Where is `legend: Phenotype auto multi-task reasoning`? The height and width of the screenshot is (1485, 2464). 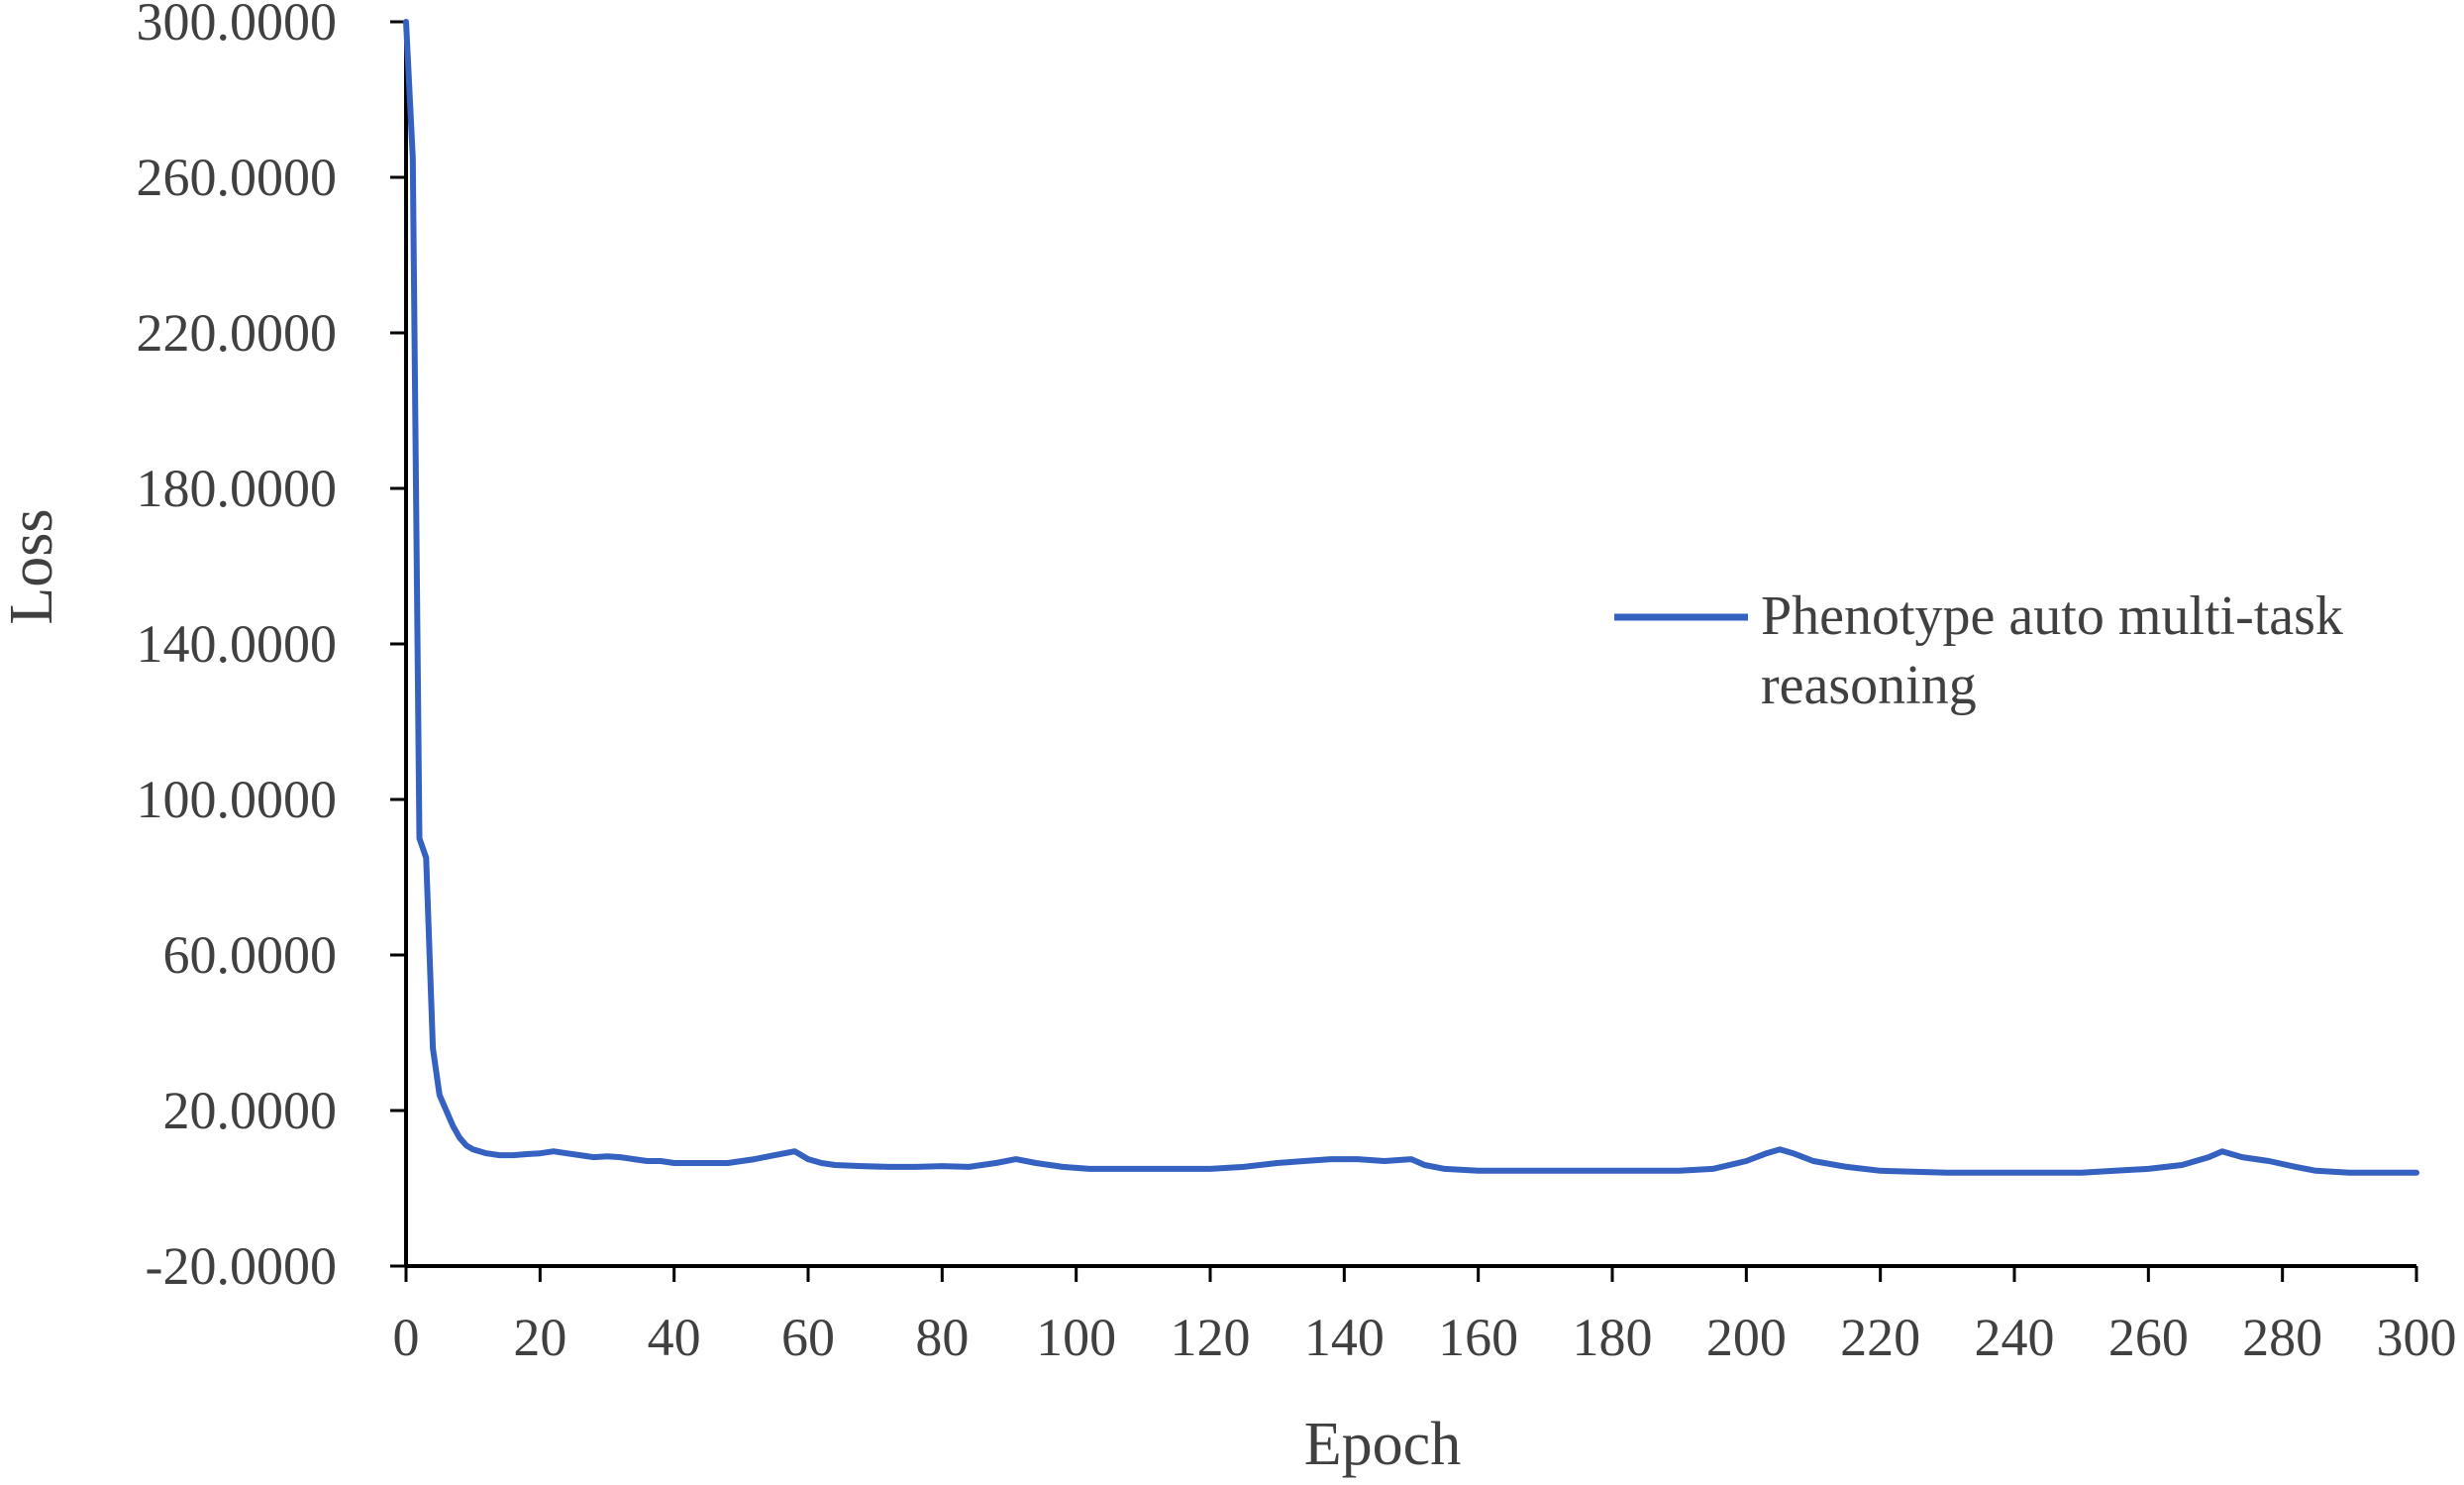
legend: Phenotype auto multi-task reasoning is located at coordinates (1985, 650).